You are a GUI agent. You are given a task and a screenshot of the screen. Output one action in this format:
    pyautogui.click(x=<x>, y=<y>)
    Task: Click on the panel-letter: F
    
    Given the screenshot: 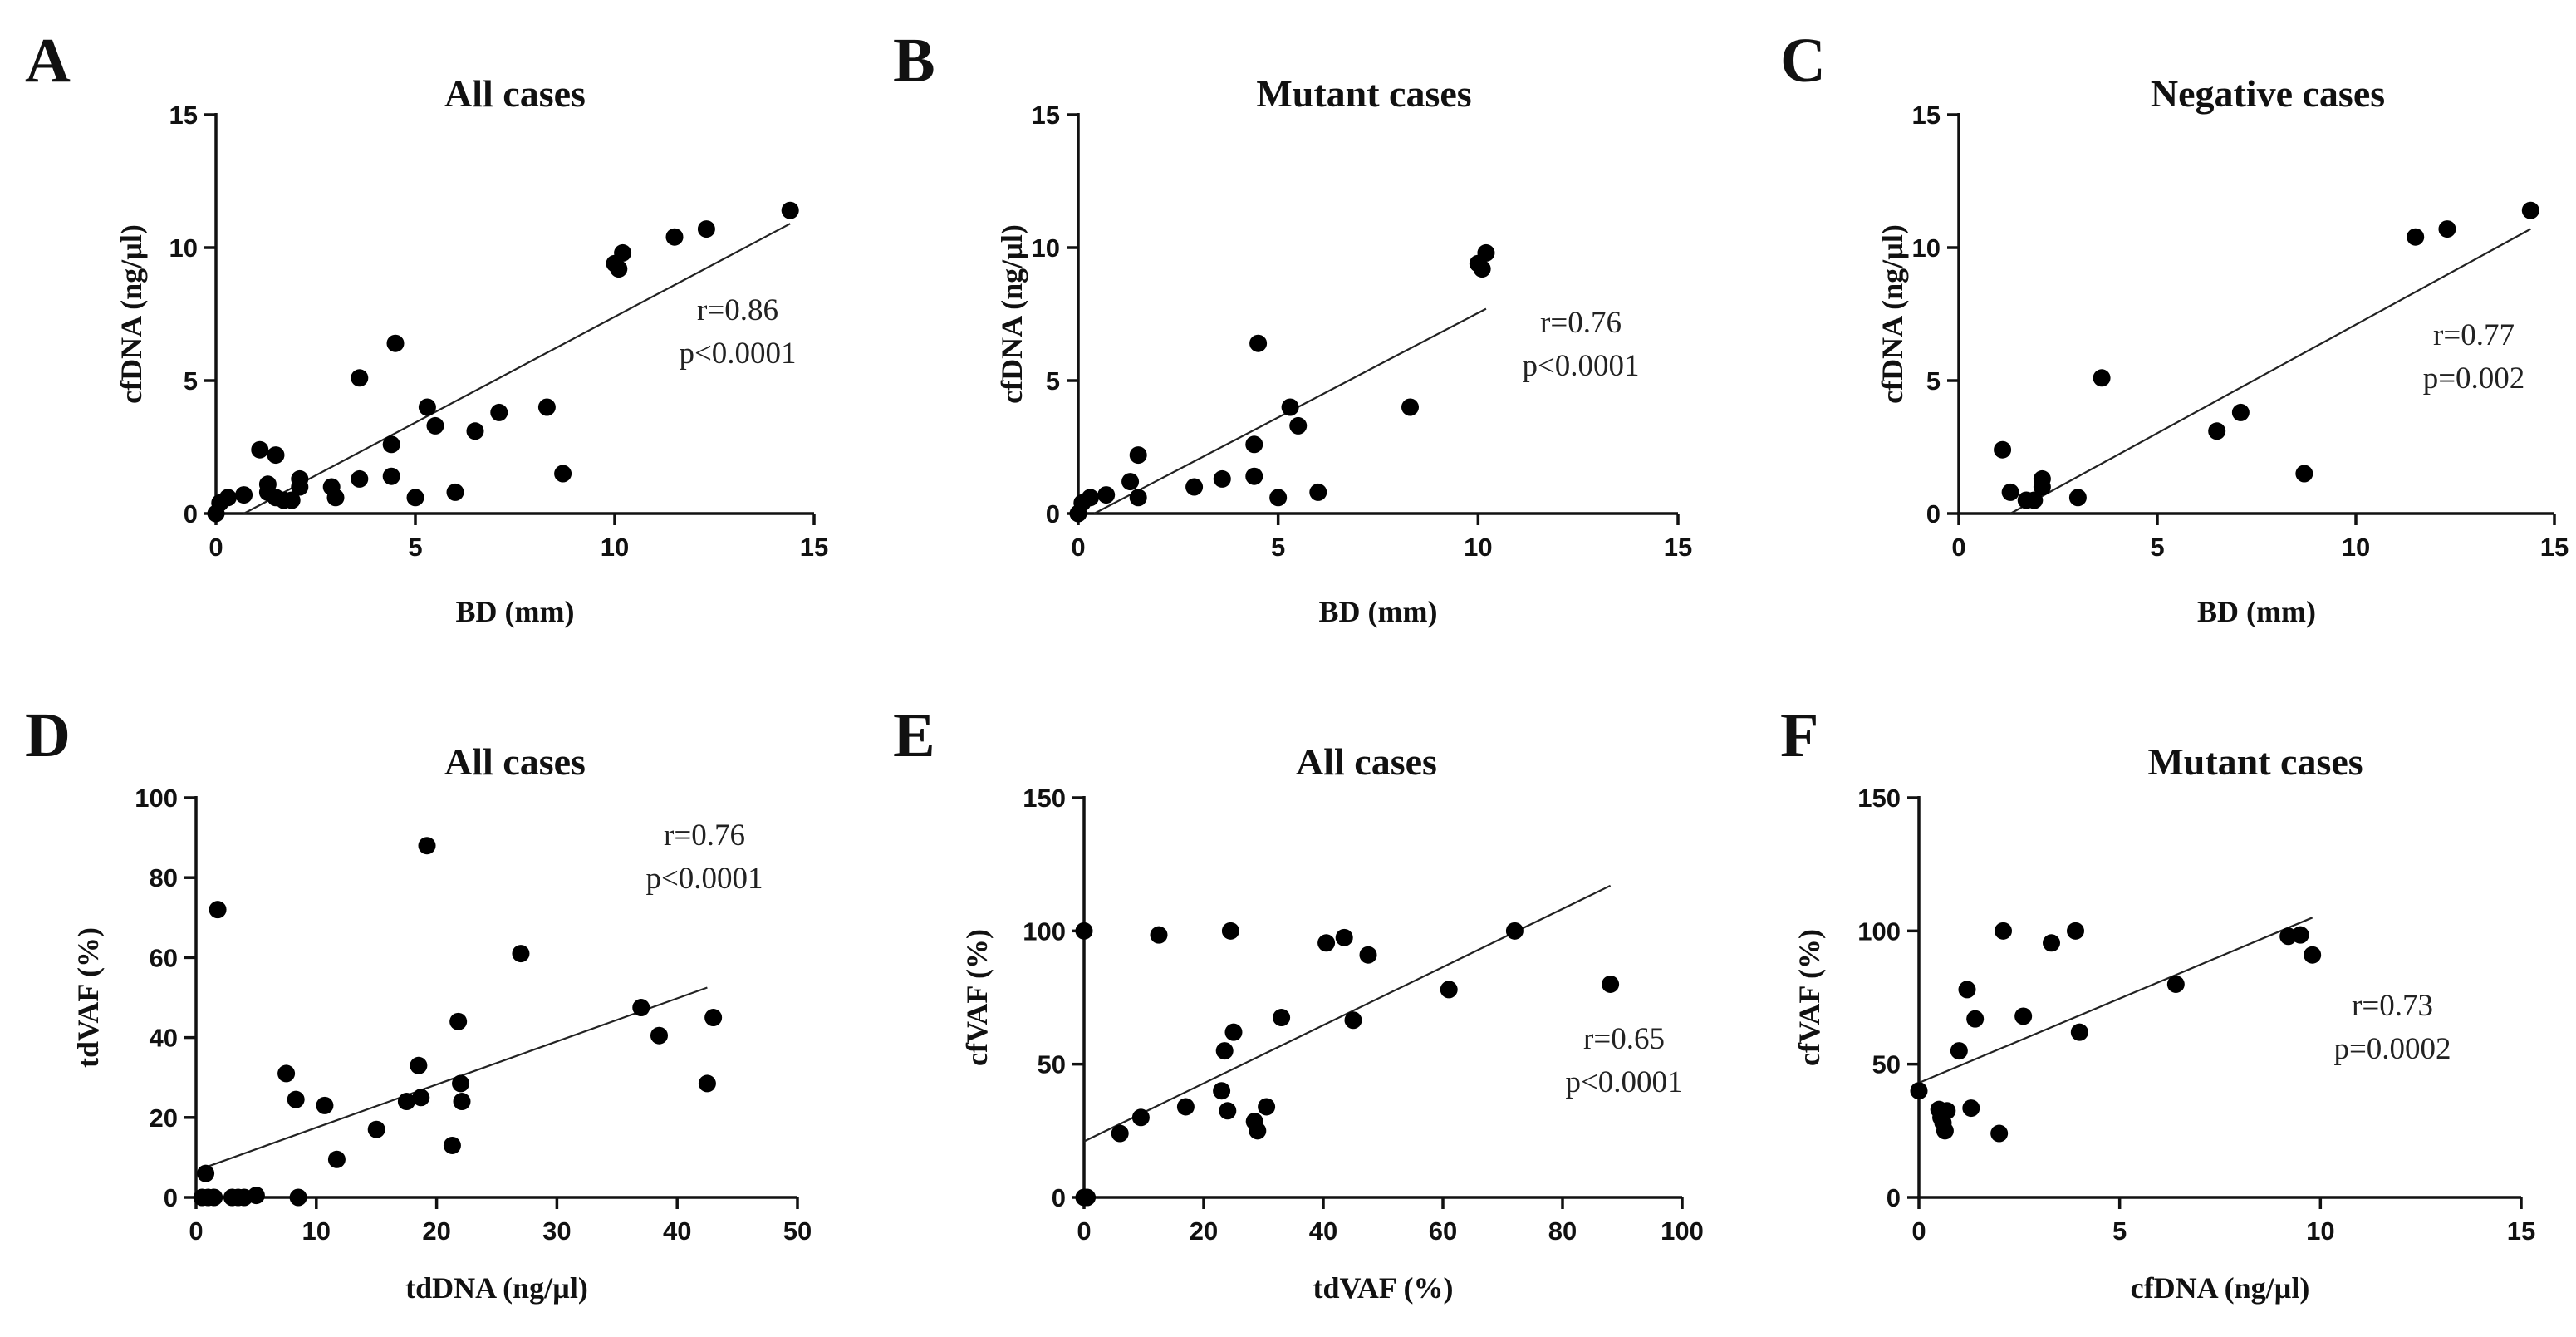 What is the action you would take?
    pyautogui.click(x=1799, y=735)
    